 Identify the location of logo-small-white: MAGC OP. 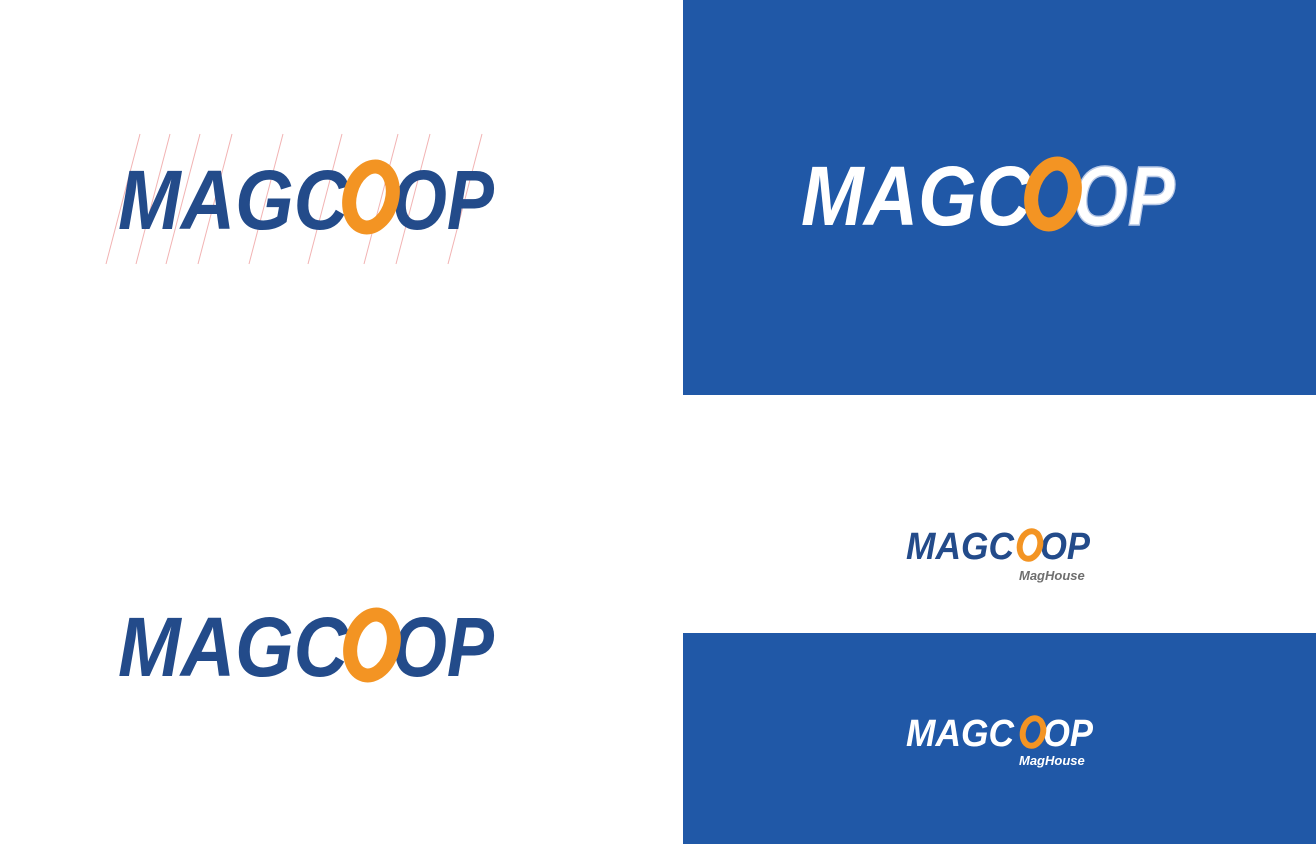
(1000, 734).